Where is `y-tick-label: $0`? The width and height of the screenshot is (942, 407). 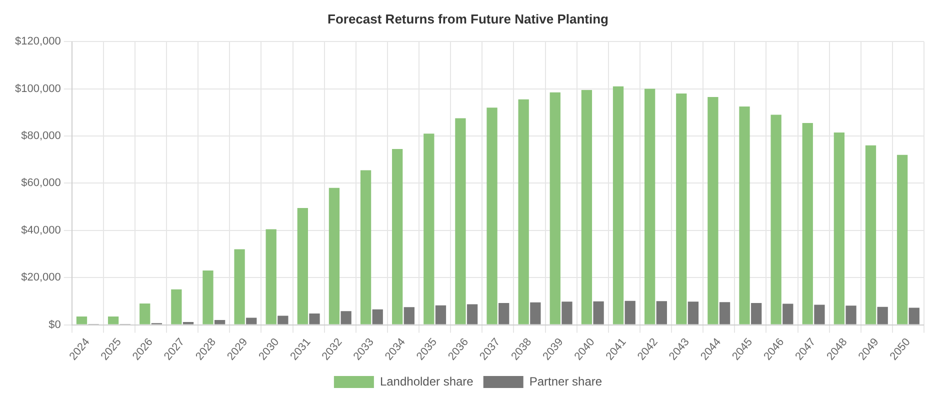
y-tick-label: $0 is located at coordinates (54, 324).